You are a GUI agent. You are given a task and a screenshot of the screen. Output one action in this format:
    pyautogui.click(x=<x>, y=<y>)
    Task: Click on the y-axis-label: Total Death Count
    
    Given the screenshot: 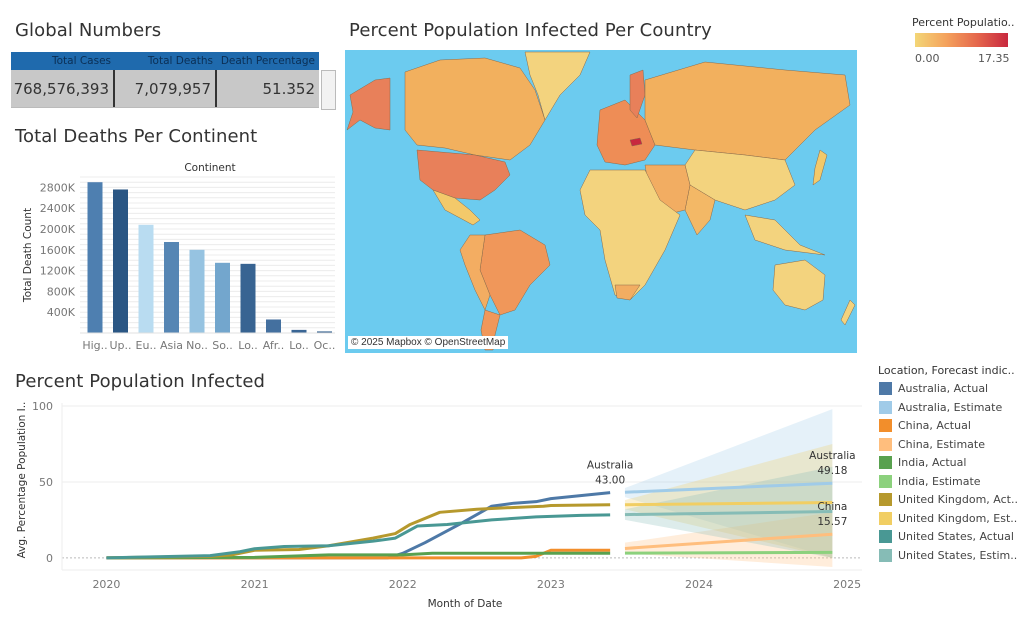 What is the action you would take?
    pyautogui.click(x=28, y=255)
    